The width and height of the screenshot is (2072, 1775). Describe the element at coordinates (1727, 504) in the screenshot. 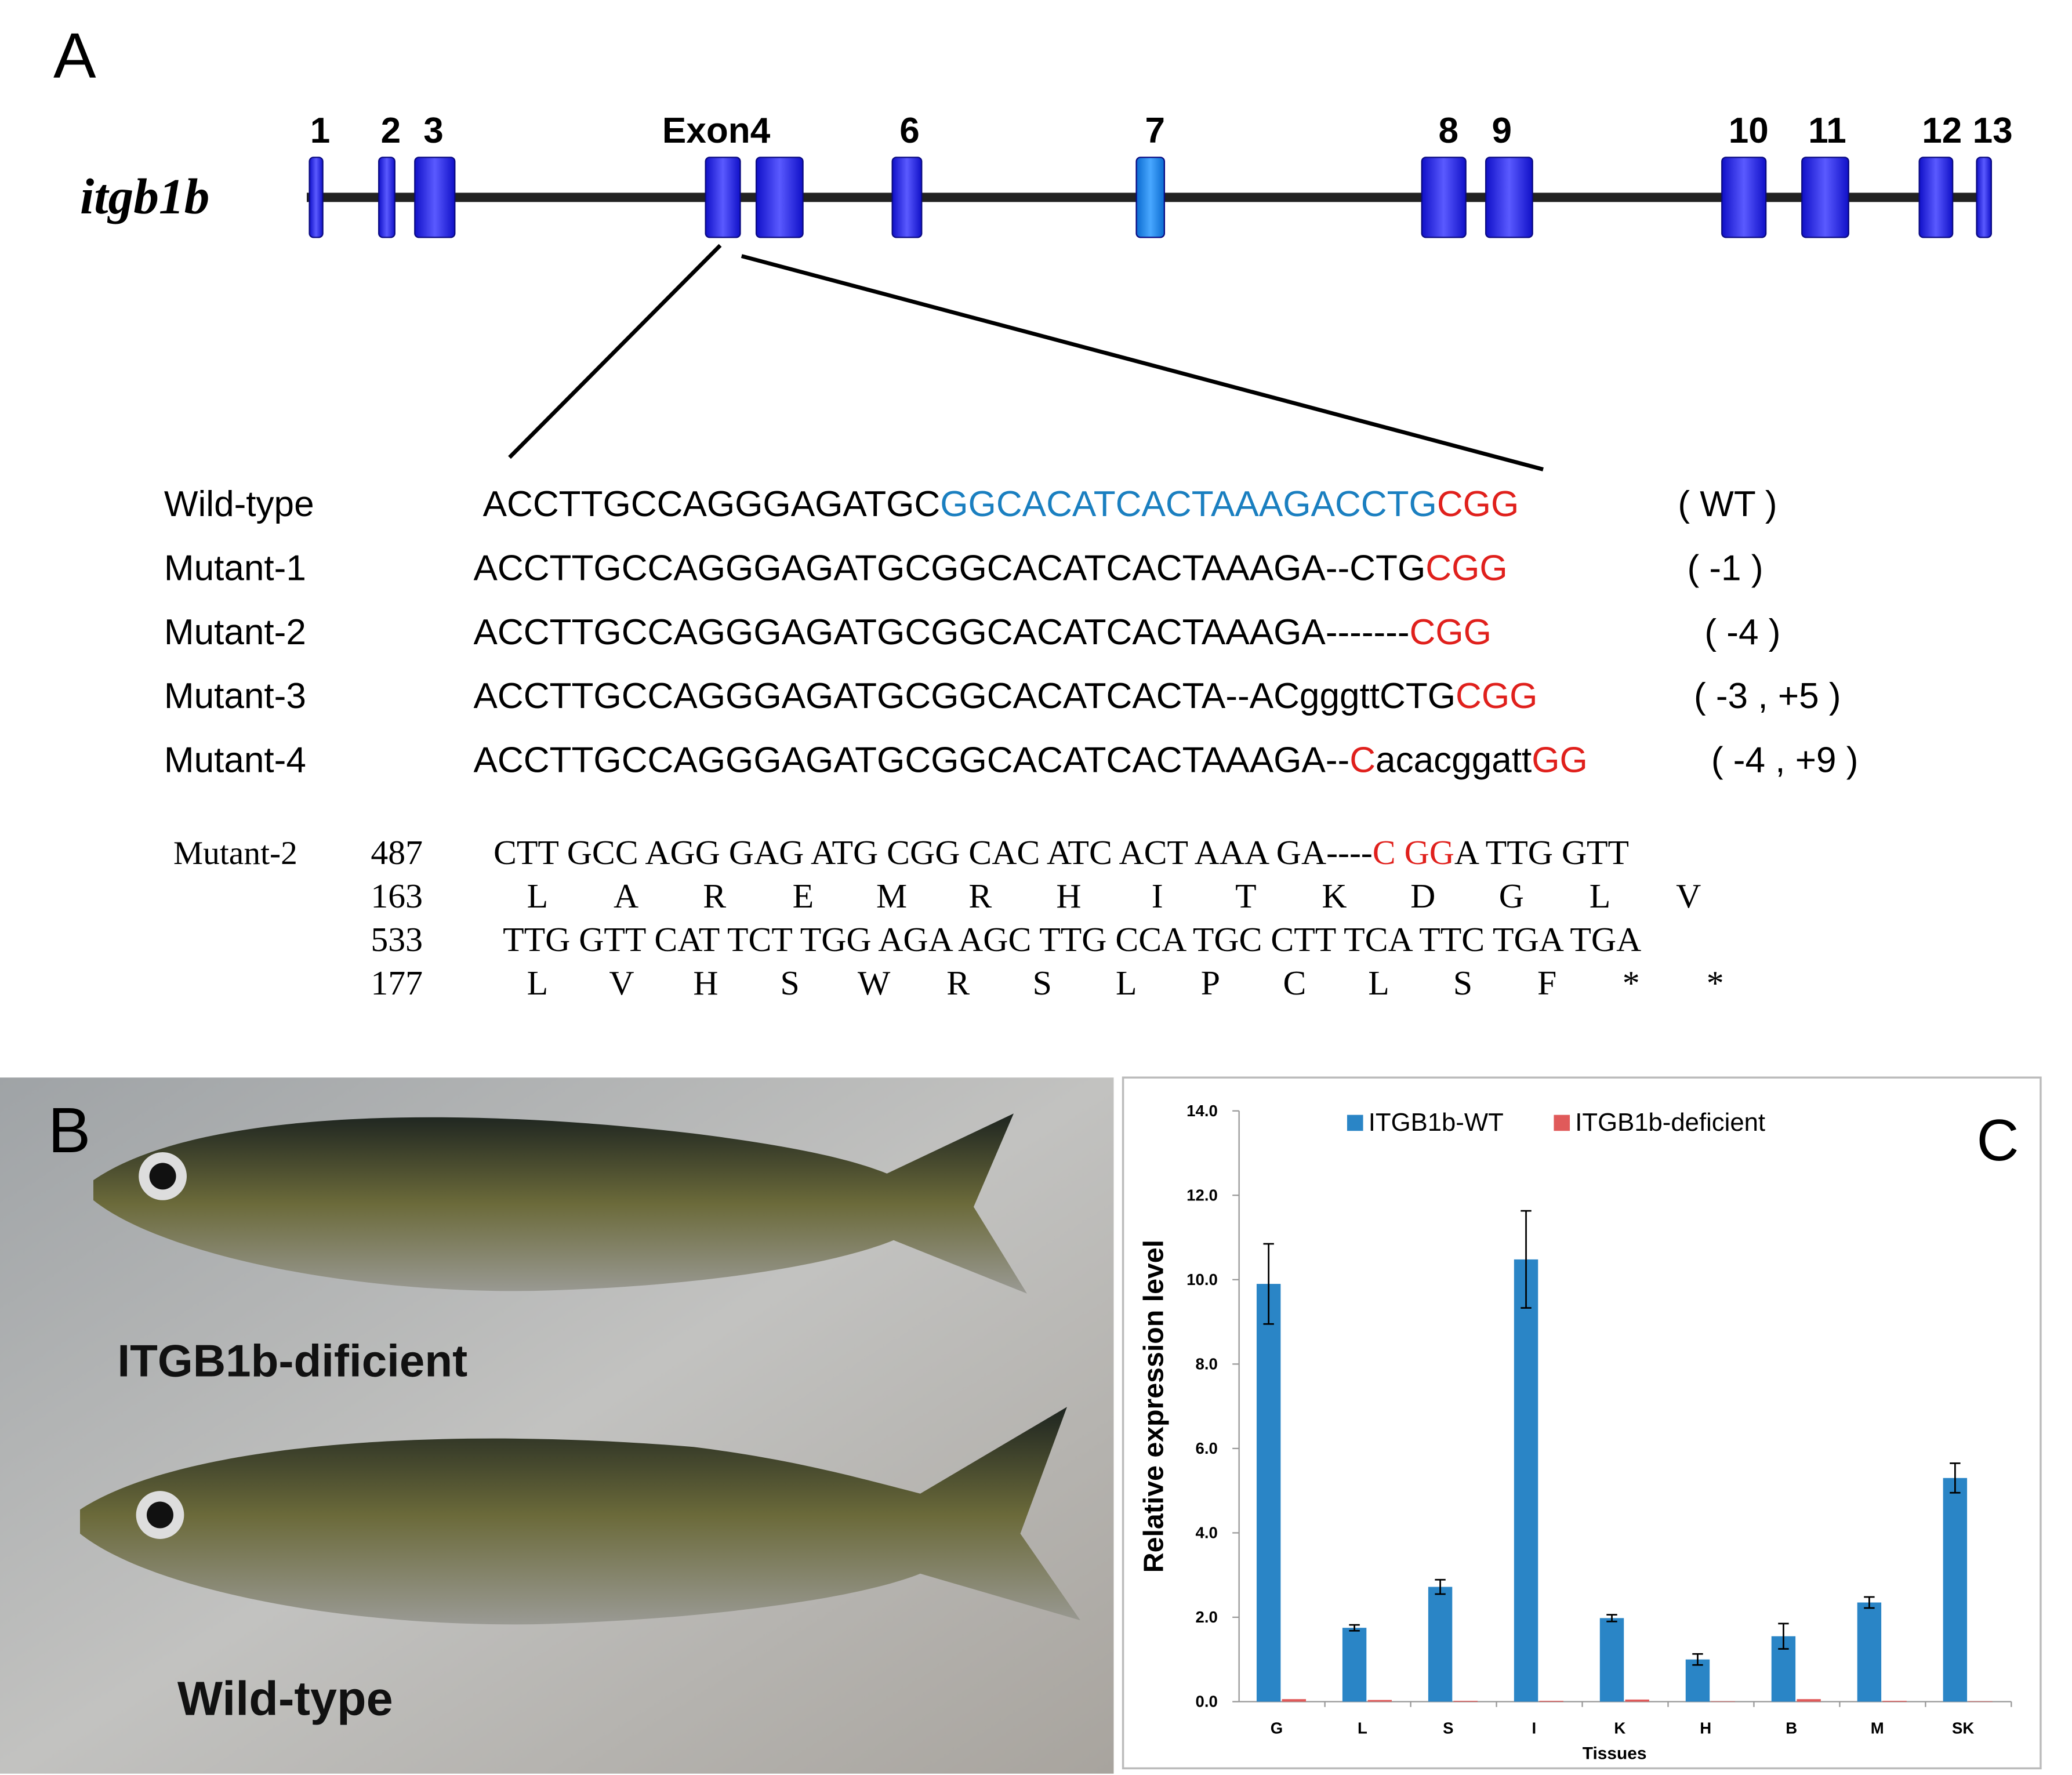

I see `sequence-note: ( WT )` at that location.